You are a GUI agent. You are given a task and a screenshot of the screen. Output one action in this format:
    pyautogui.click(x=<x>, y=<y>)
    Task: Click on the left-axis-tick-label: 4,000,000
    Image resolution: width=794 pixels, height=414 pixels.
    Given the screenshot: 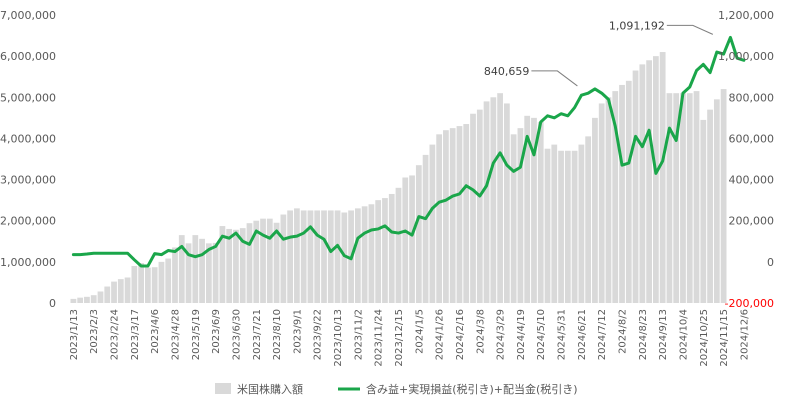 What is the action you would take?
    pyautogui.click(x=28, y=138)
    